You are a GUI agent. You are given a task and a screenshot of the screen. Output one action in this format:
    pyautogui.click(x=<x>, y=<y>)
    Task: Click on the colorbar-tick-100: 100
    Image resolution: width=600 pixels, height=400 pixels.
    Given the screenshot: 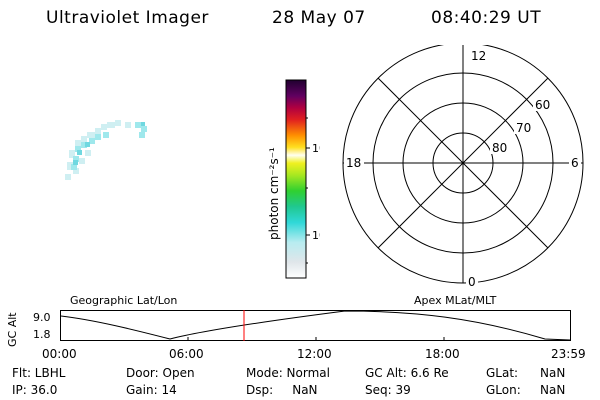 What is the action you would take?
    pyautogui.click(x=316, y=148)
    